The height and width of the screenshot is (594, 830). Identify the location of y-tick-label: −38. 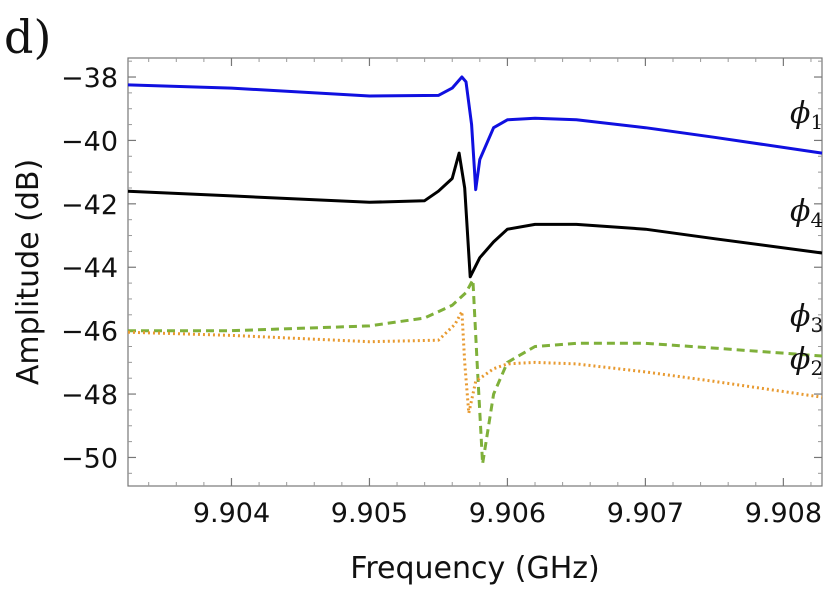
(89, 78).